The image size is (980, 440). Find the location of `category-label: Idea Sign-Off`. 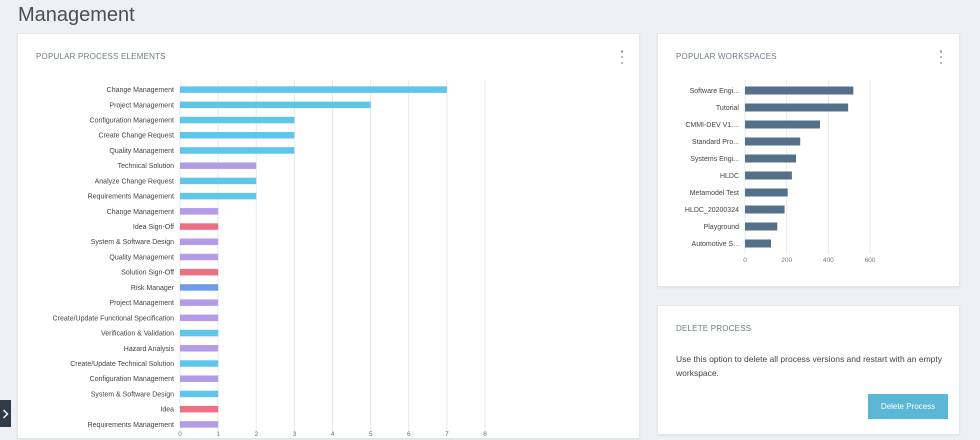

category-label: Idea Sign-Off is located at coordinates (153, 227).